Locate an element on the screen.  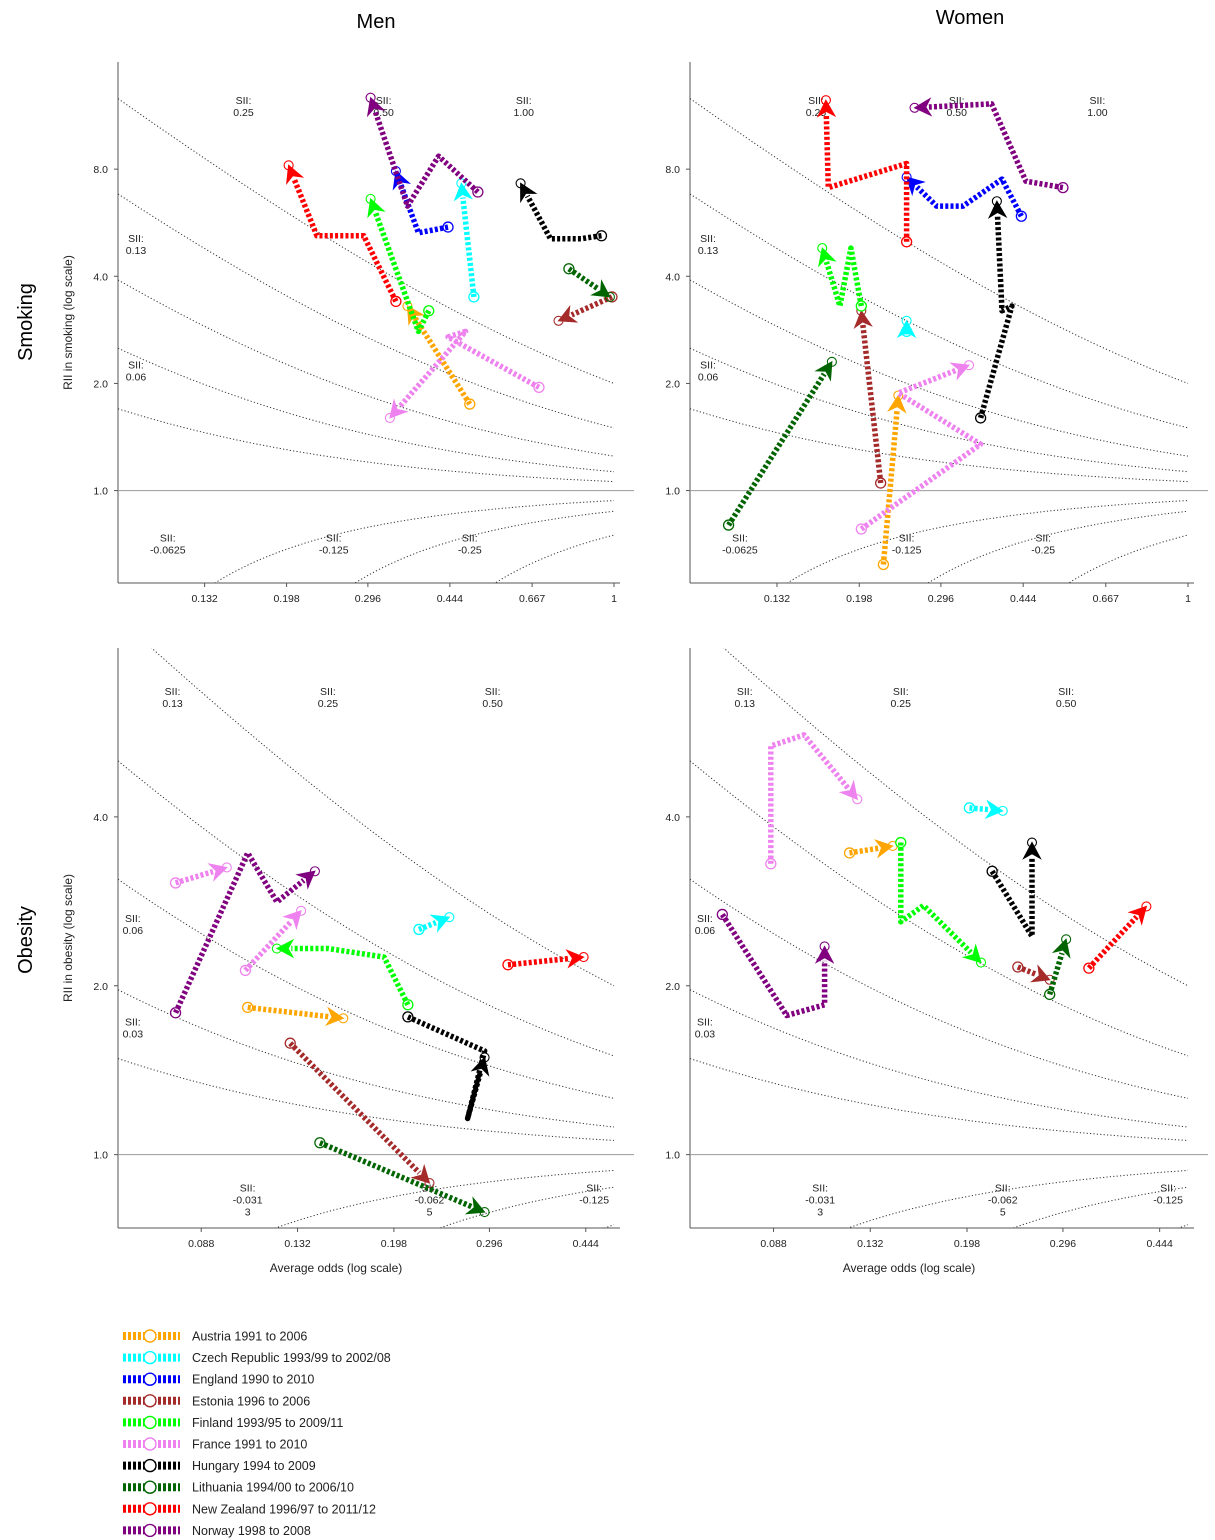
sii-label: SII:-0.0625 is located at coordinates (740, 544).